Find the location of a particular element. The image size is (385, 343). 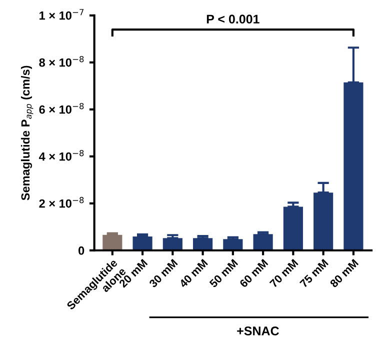

y-tick-label: 0 is located at coordinates (81, 250).